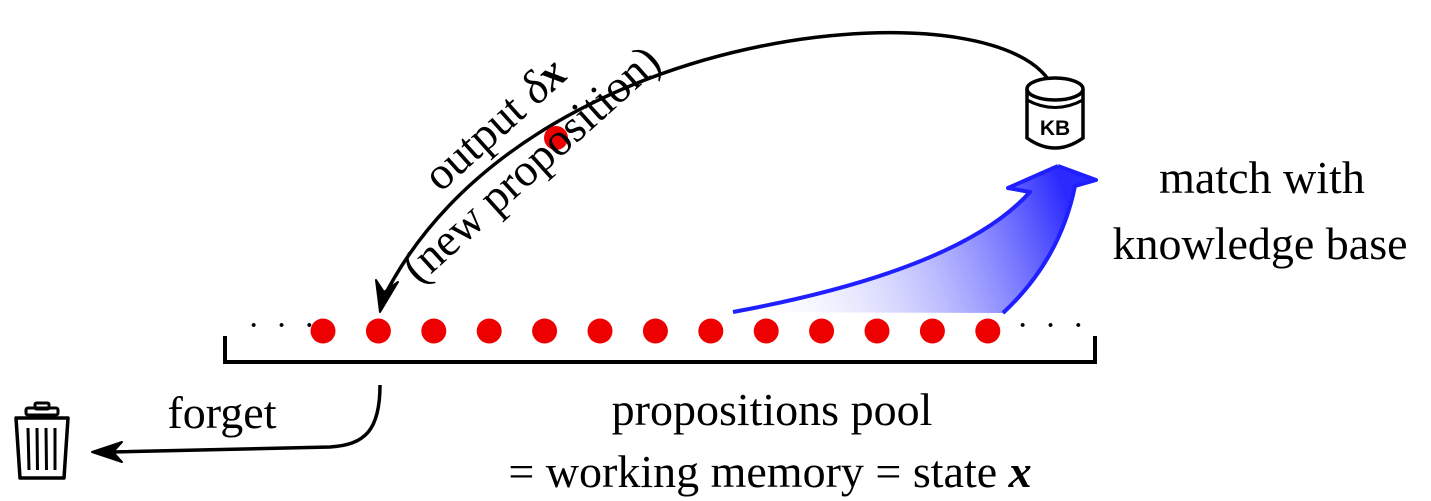  I want to click on forget-label: forget, so click(221, 412).